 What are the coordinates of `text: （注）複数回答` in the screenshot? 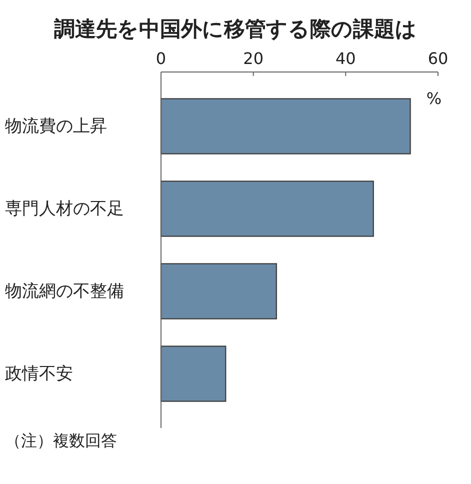 It's located at (61, 440).